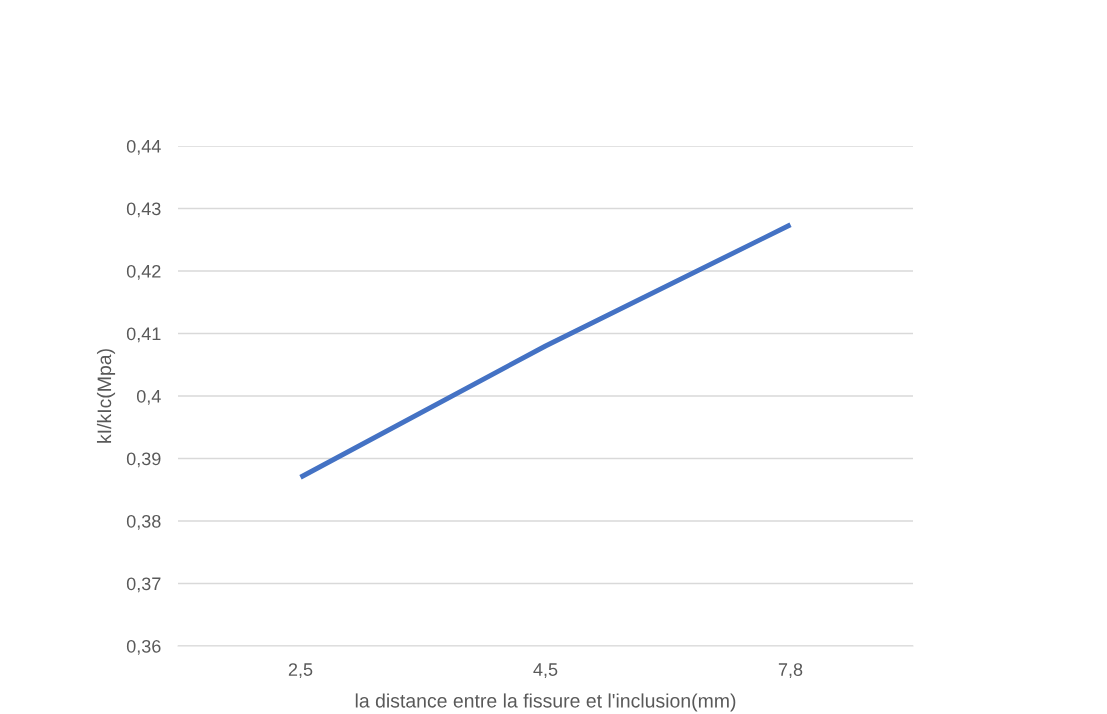  What do you see at coordinates (143, 585) in the screenshot?
I see `y-tick-label: 0,37` at bounding box center [143, 585].